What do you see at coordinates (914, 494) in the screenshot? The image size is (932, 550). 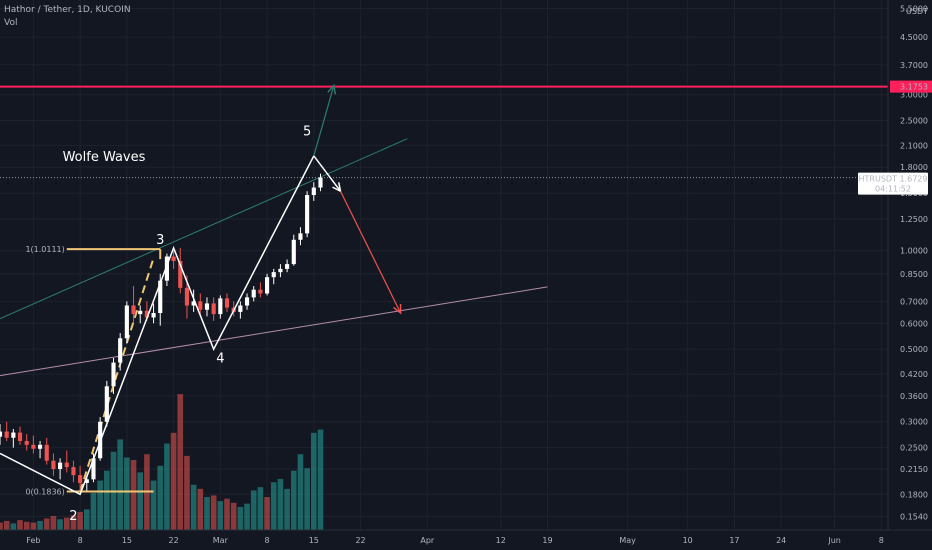 I see `price-tick-label: 0.1800` at bounding box center [914, 494].